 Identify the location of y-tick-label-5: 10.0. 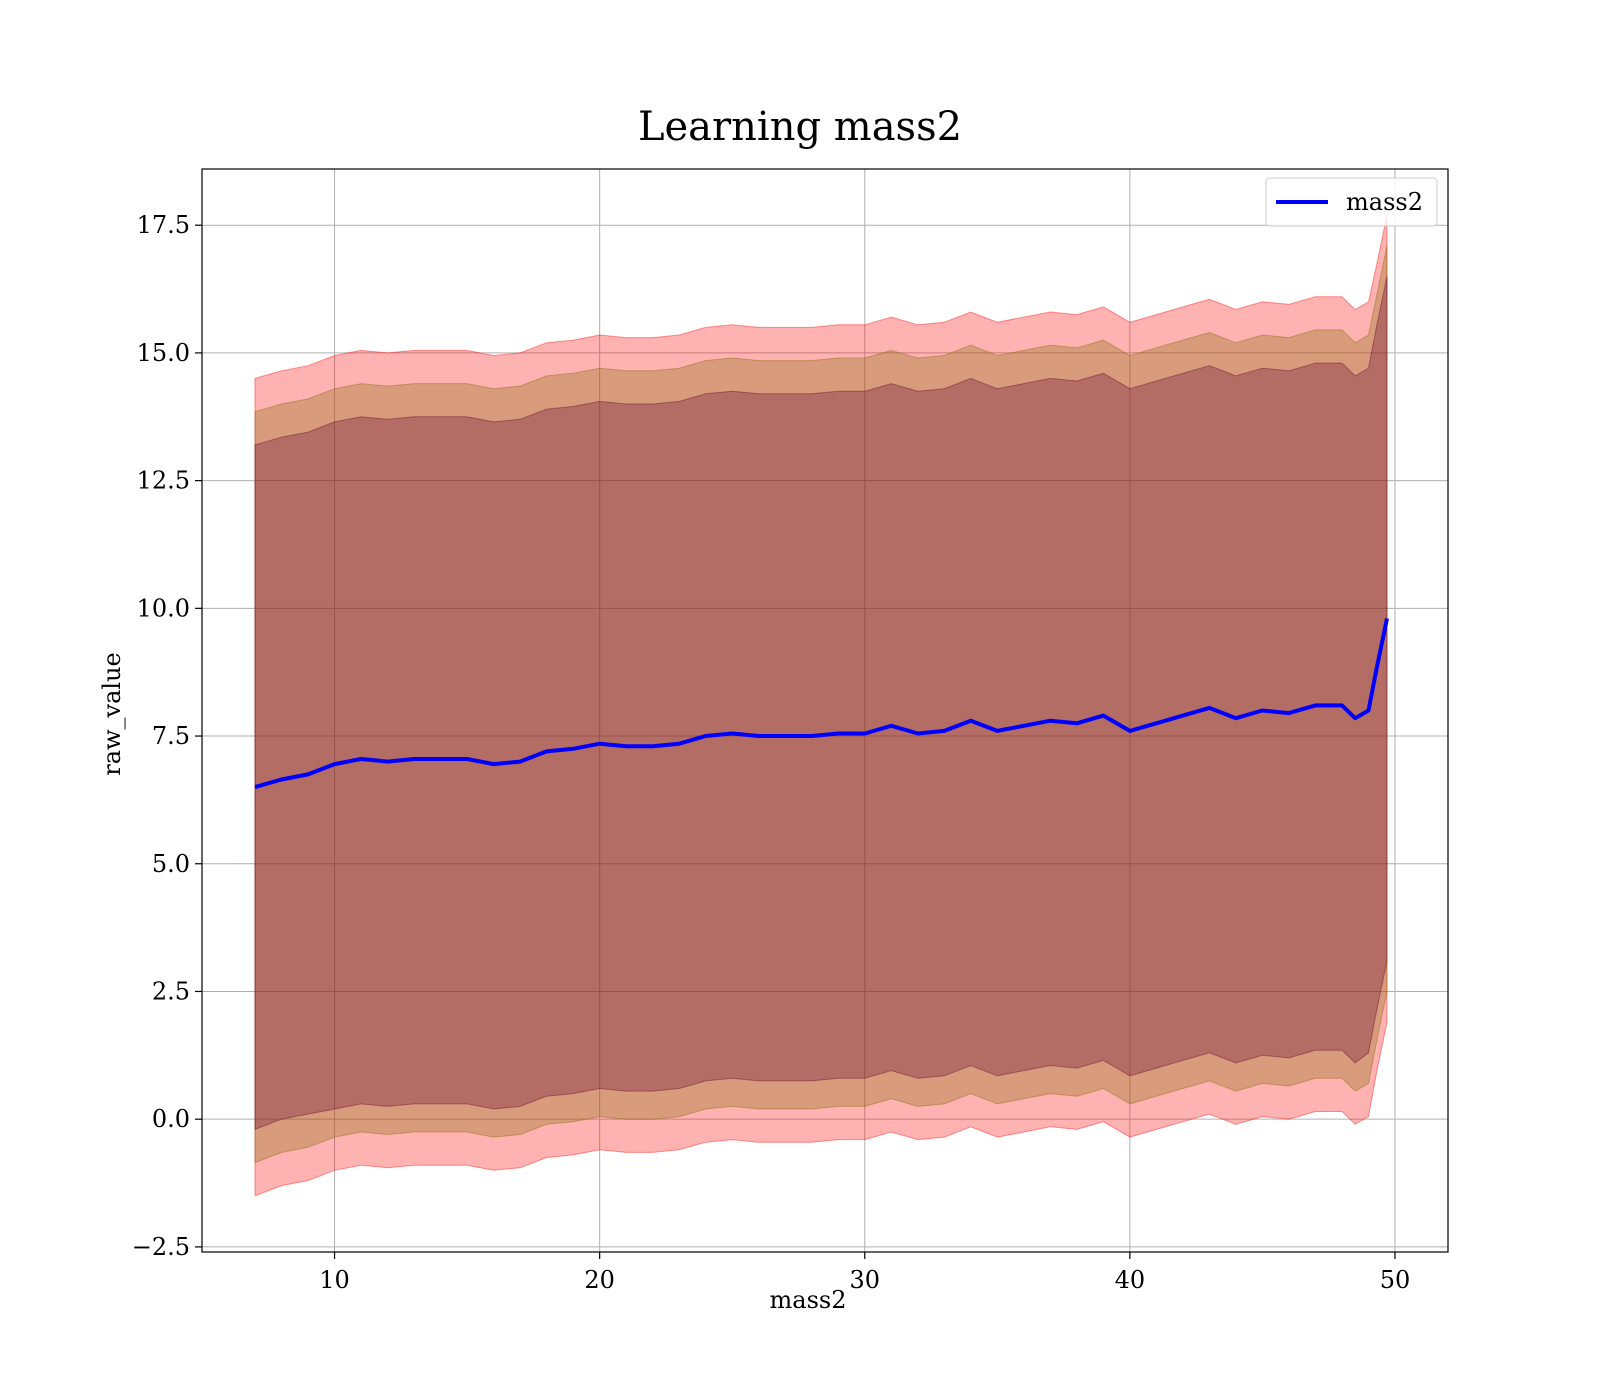
(163, 608).